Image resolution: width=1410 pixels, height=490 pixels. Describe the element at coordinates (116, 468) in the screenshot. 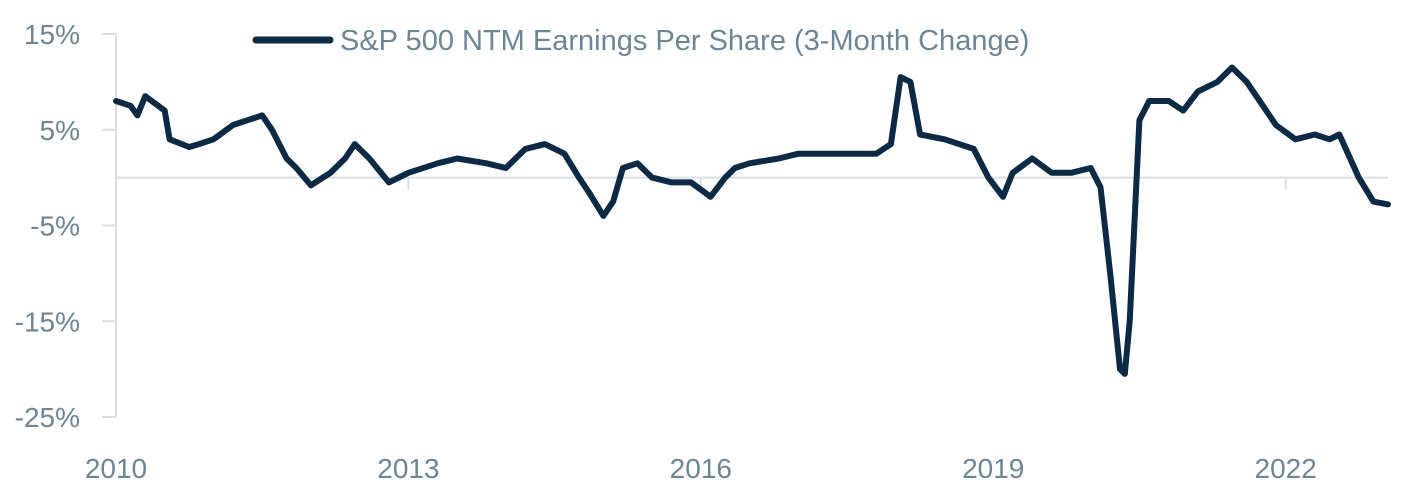

I see `x-tick-label: 2010` at that location.